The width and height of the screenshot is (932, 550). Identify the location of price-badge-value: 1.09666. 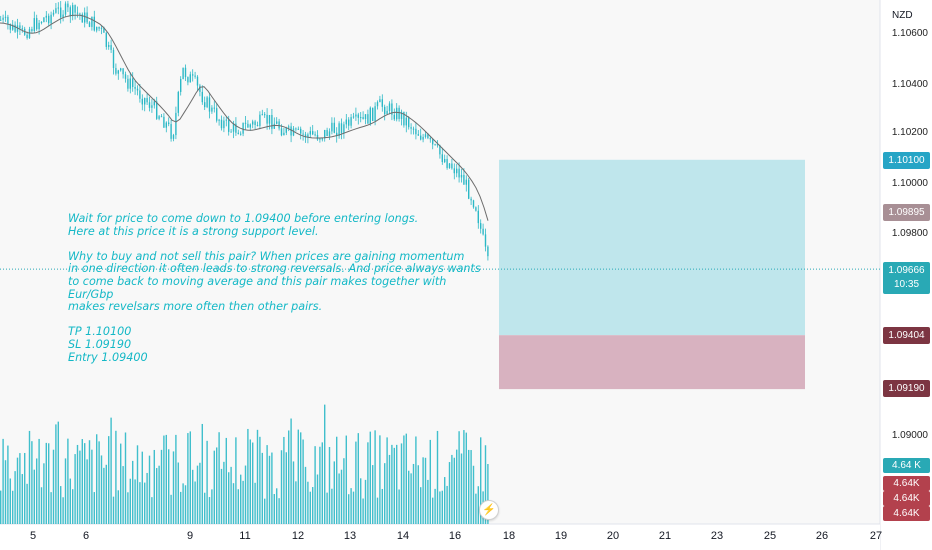
(906, 270).